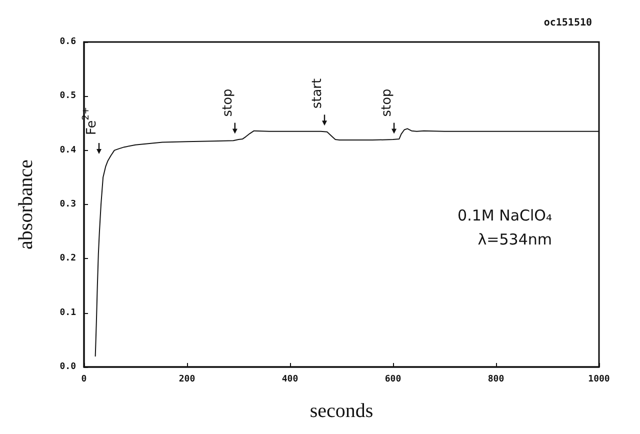 The width and height of the screenshot is (640, 434). What do you see at coordinates (26, 204) in the screenshot?
I see `y-axis-title: absorbance` at bounding box center [26, 204].